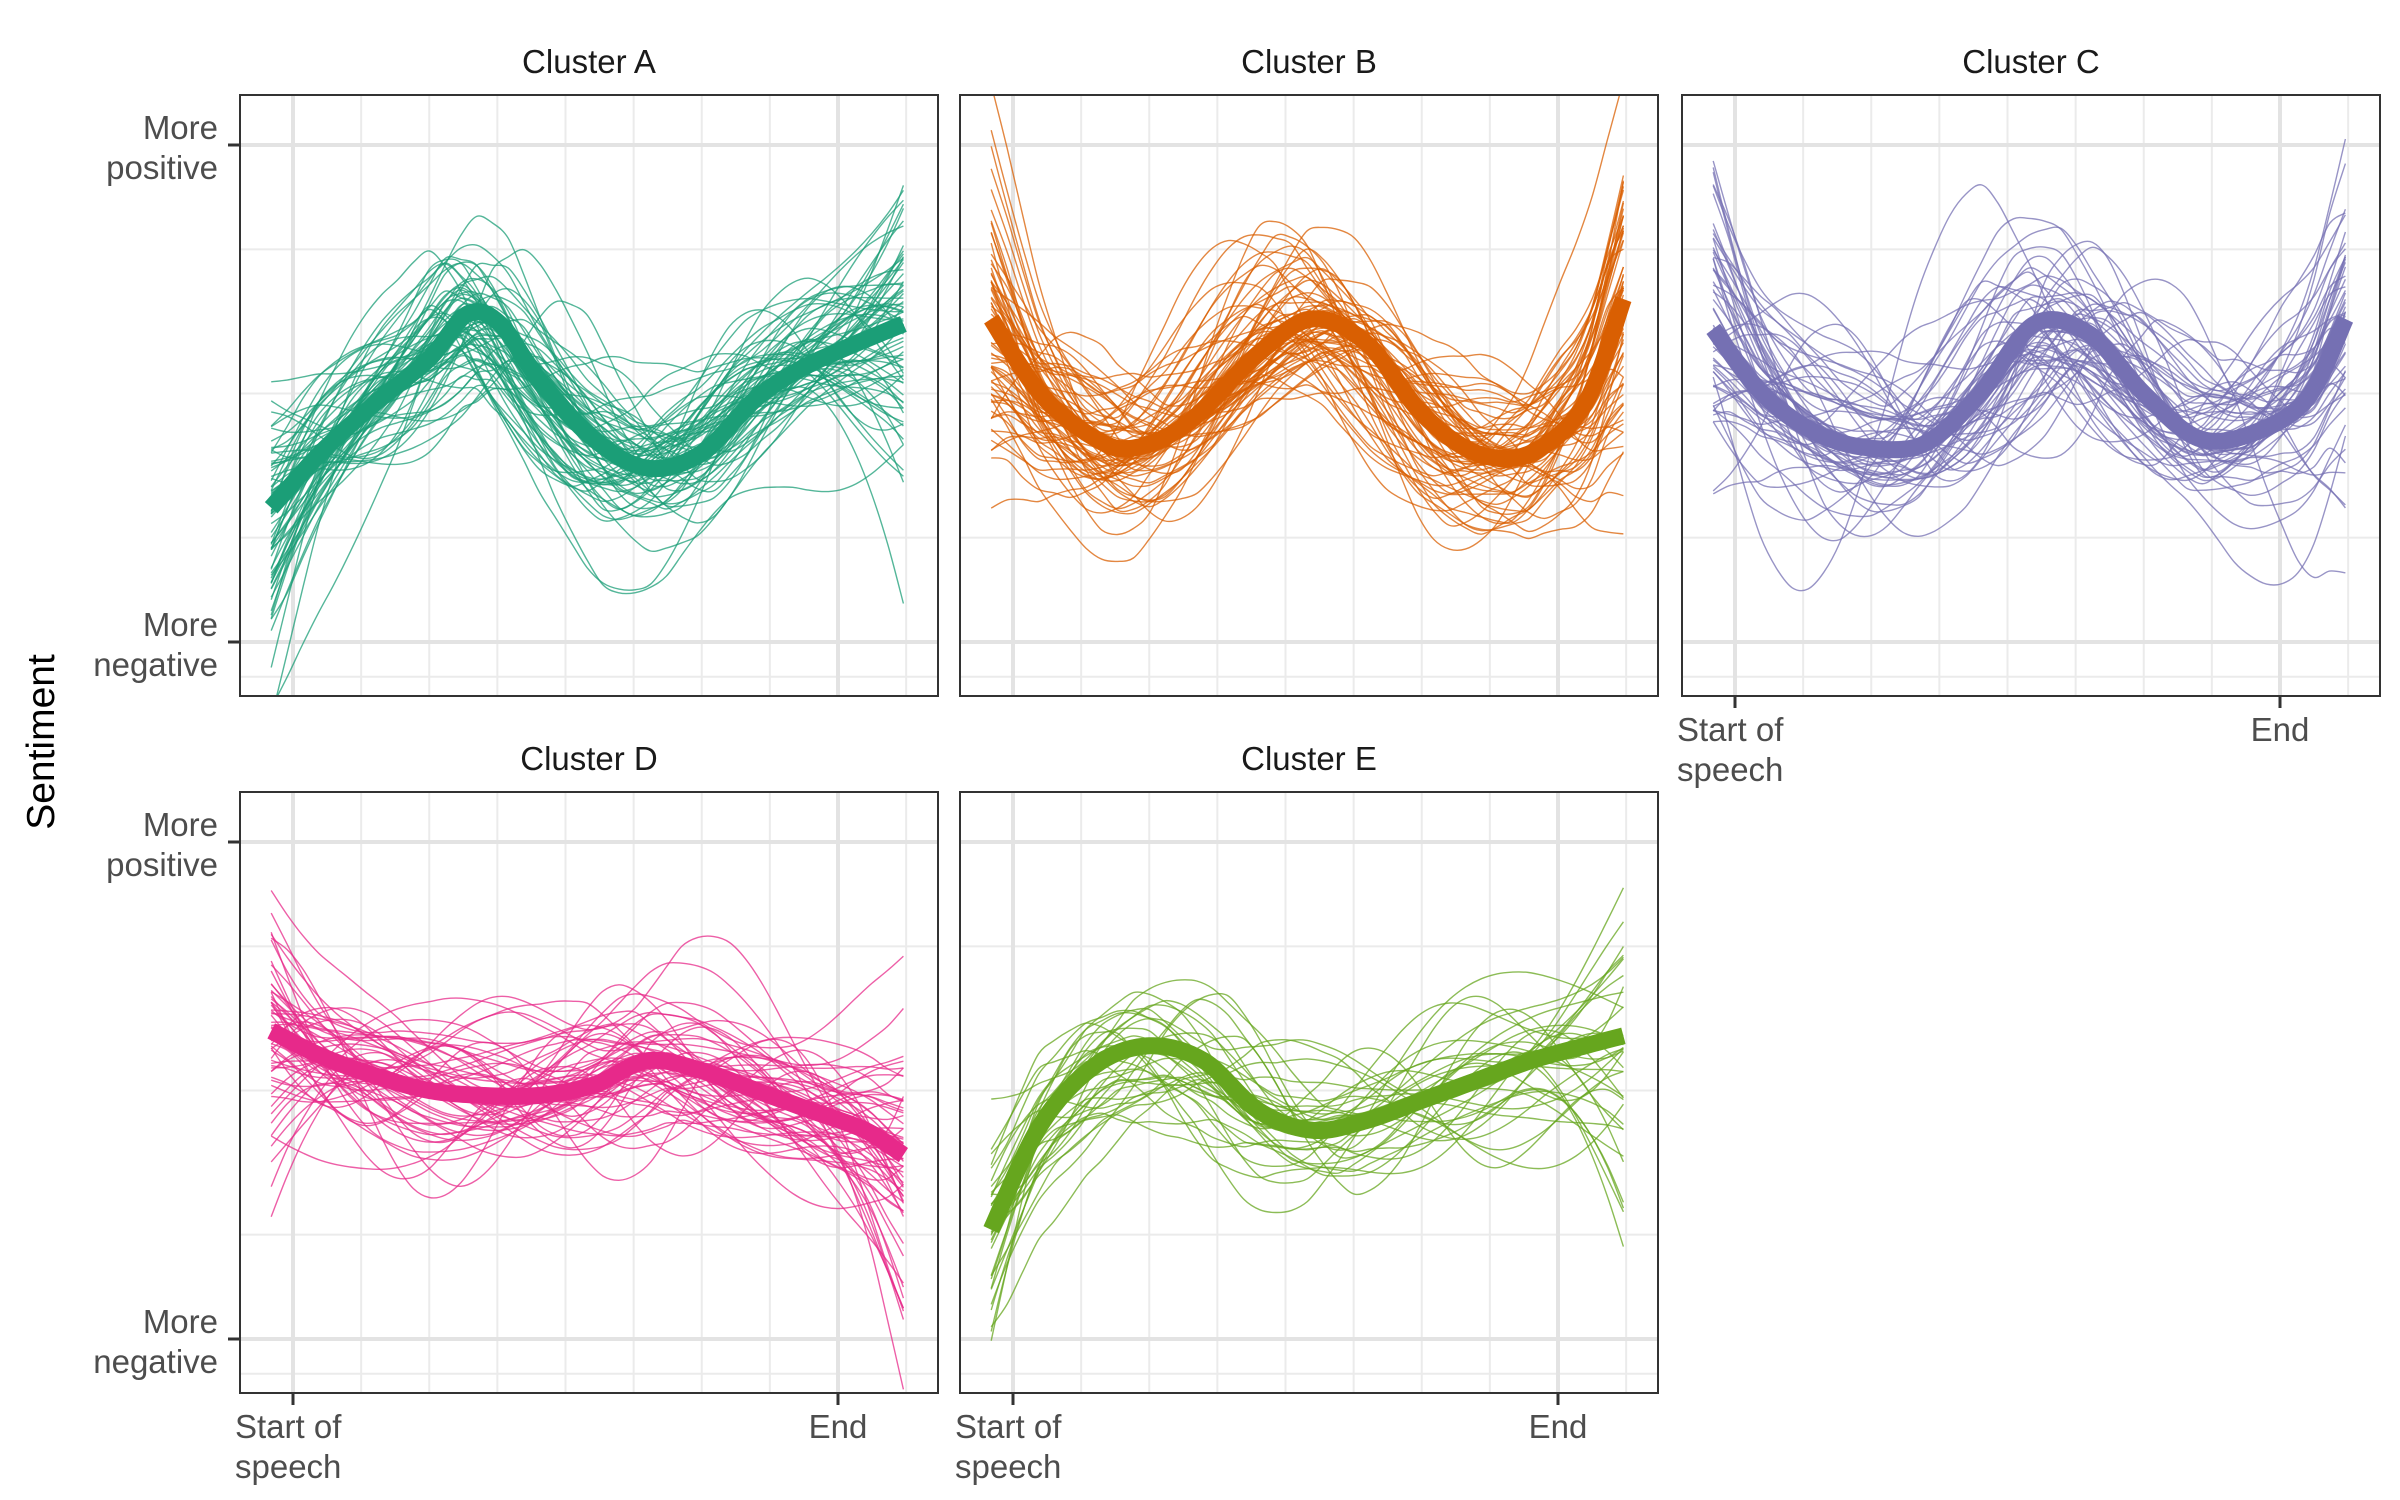  What do you see at coordinates (589, 61) in the screenshot?
I see `panel-title: Cluster A` at bounding box center [589, 61].